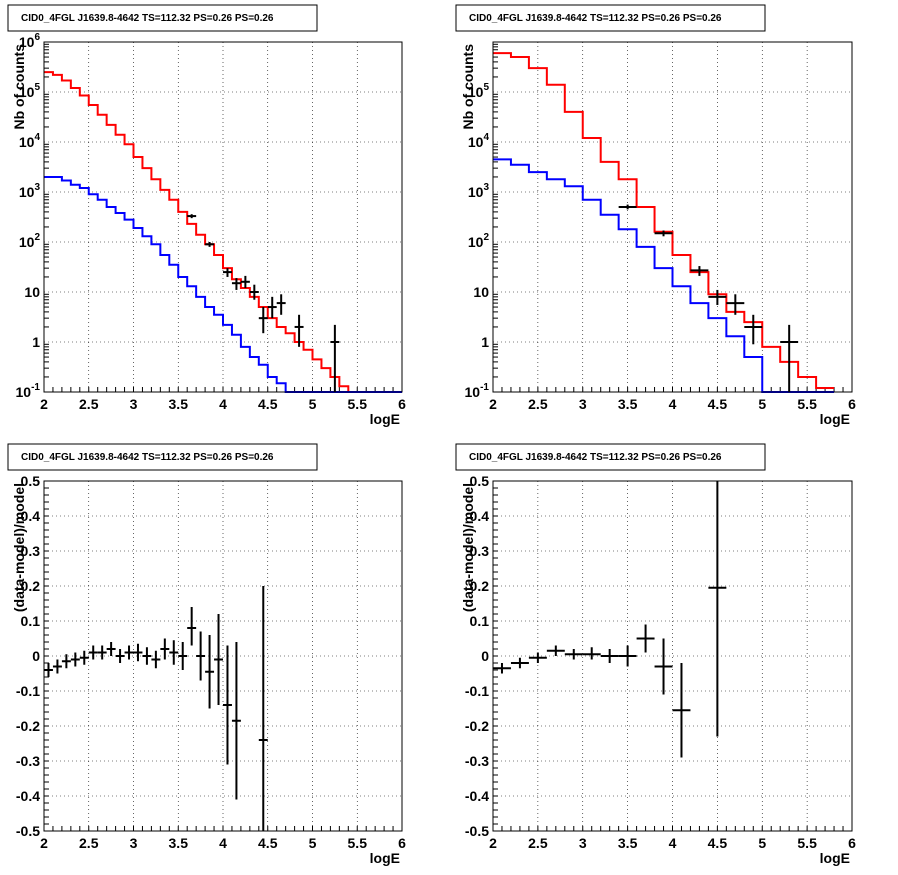  What do you see at coordinates (28, 691) in the screenshot?
I see `y-tick-label: -0.1` at bounding box center [28, 691].